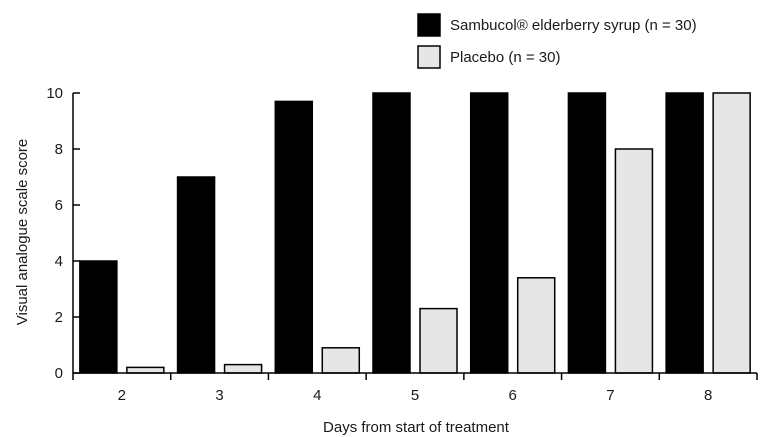 The width and height of the screenshot is (761, 437). Describe the element at coordinates (610, 395) in the screenshot. I see `x-tick-label: 7` at that location.